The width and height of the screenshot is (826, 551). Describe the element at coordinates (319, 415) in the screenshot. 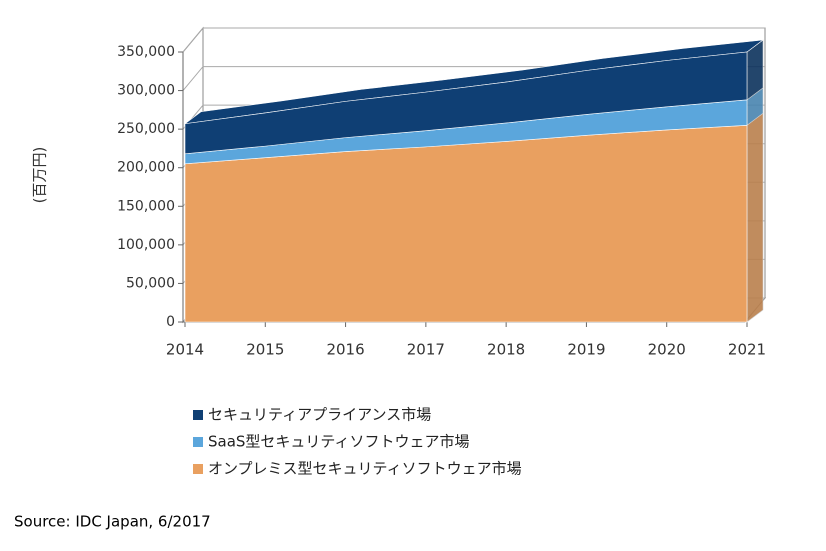

I see `legend-label: セキュリティアプライアンス市場` at that location.